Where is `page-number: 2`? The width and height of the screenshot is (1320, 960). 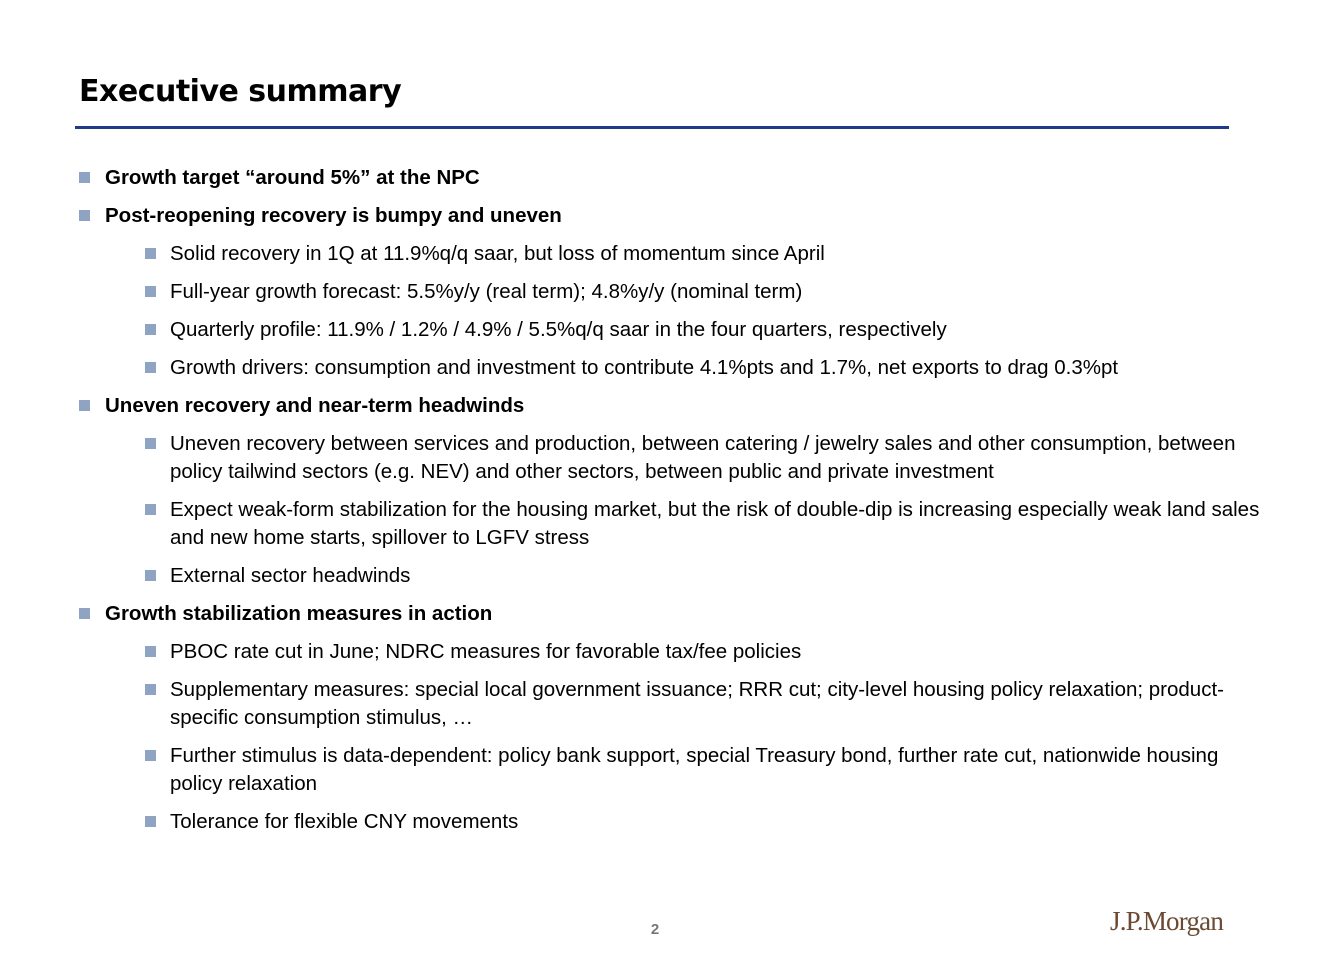 page-number: 2 is located at coordinates (655, 929).